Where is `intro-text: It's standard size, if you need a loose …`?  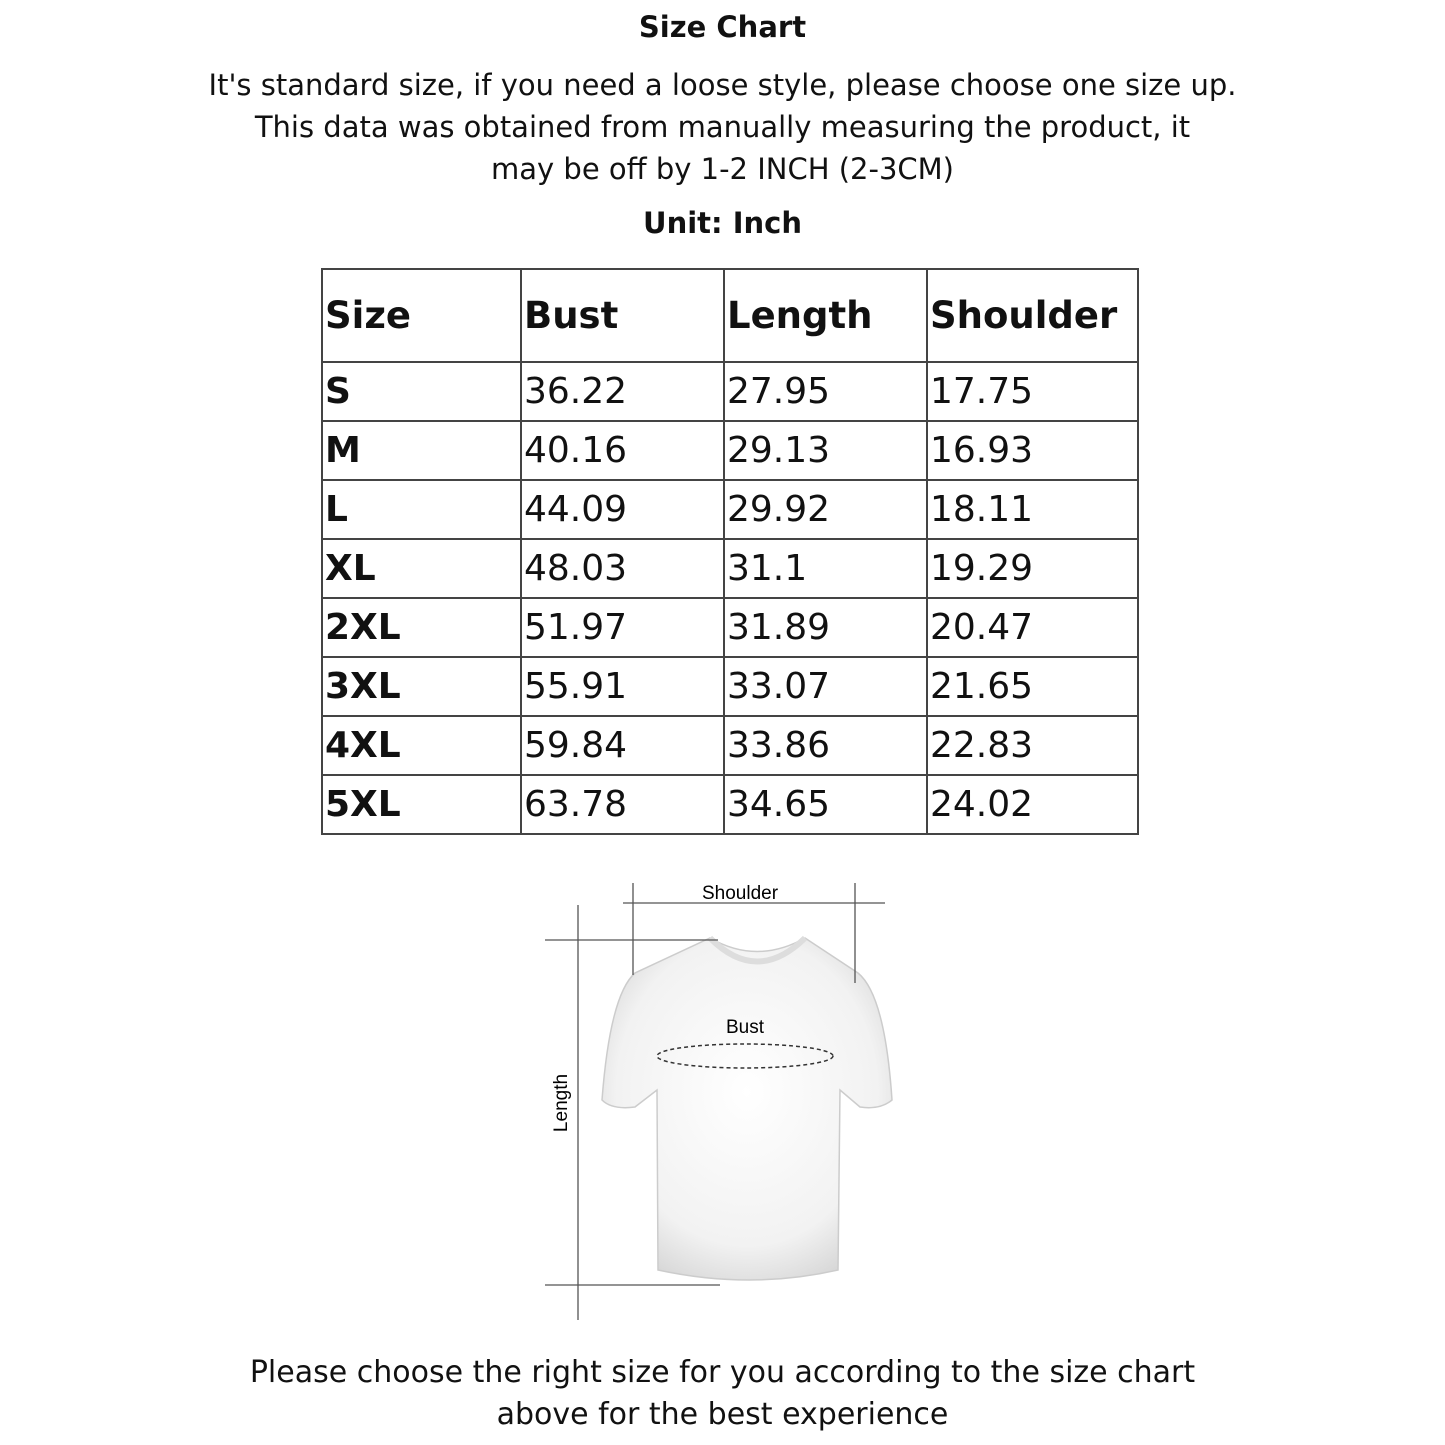 intro-text: It's standard size, if you need a loose … is located at coordinates (722, 127).